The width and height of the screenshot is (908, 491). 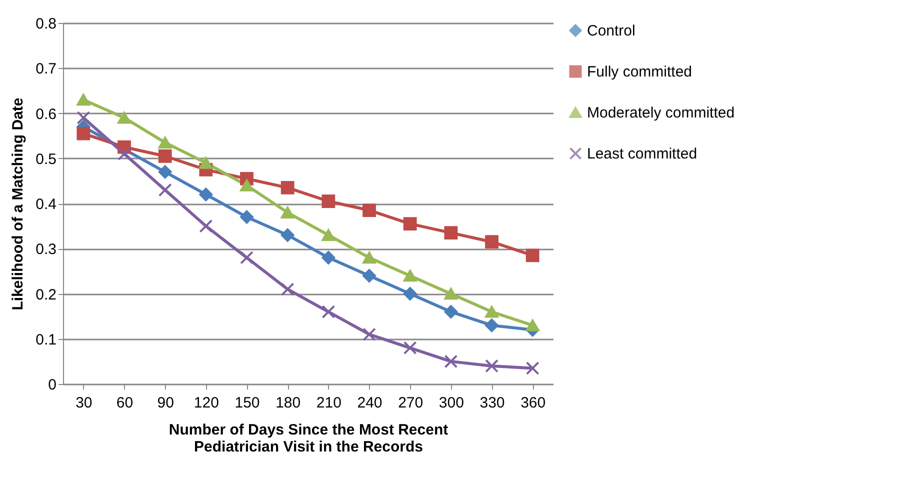 I want to click on y-tick-label: 0.1, so click(x=46, y=339).